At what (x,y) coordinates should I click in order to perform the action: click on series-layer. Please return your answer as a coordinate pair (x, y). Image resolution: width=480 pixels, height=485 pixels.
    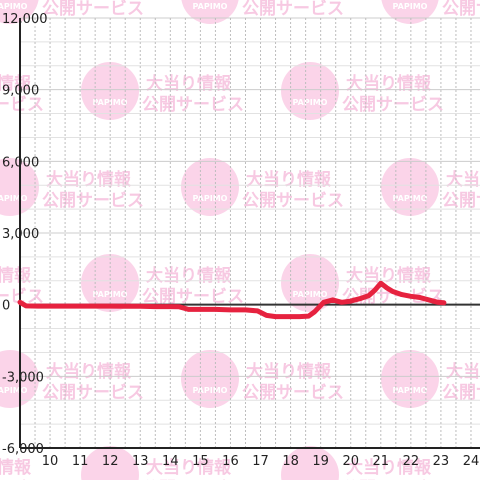
    Looking at the image, I should click on (232, 300).